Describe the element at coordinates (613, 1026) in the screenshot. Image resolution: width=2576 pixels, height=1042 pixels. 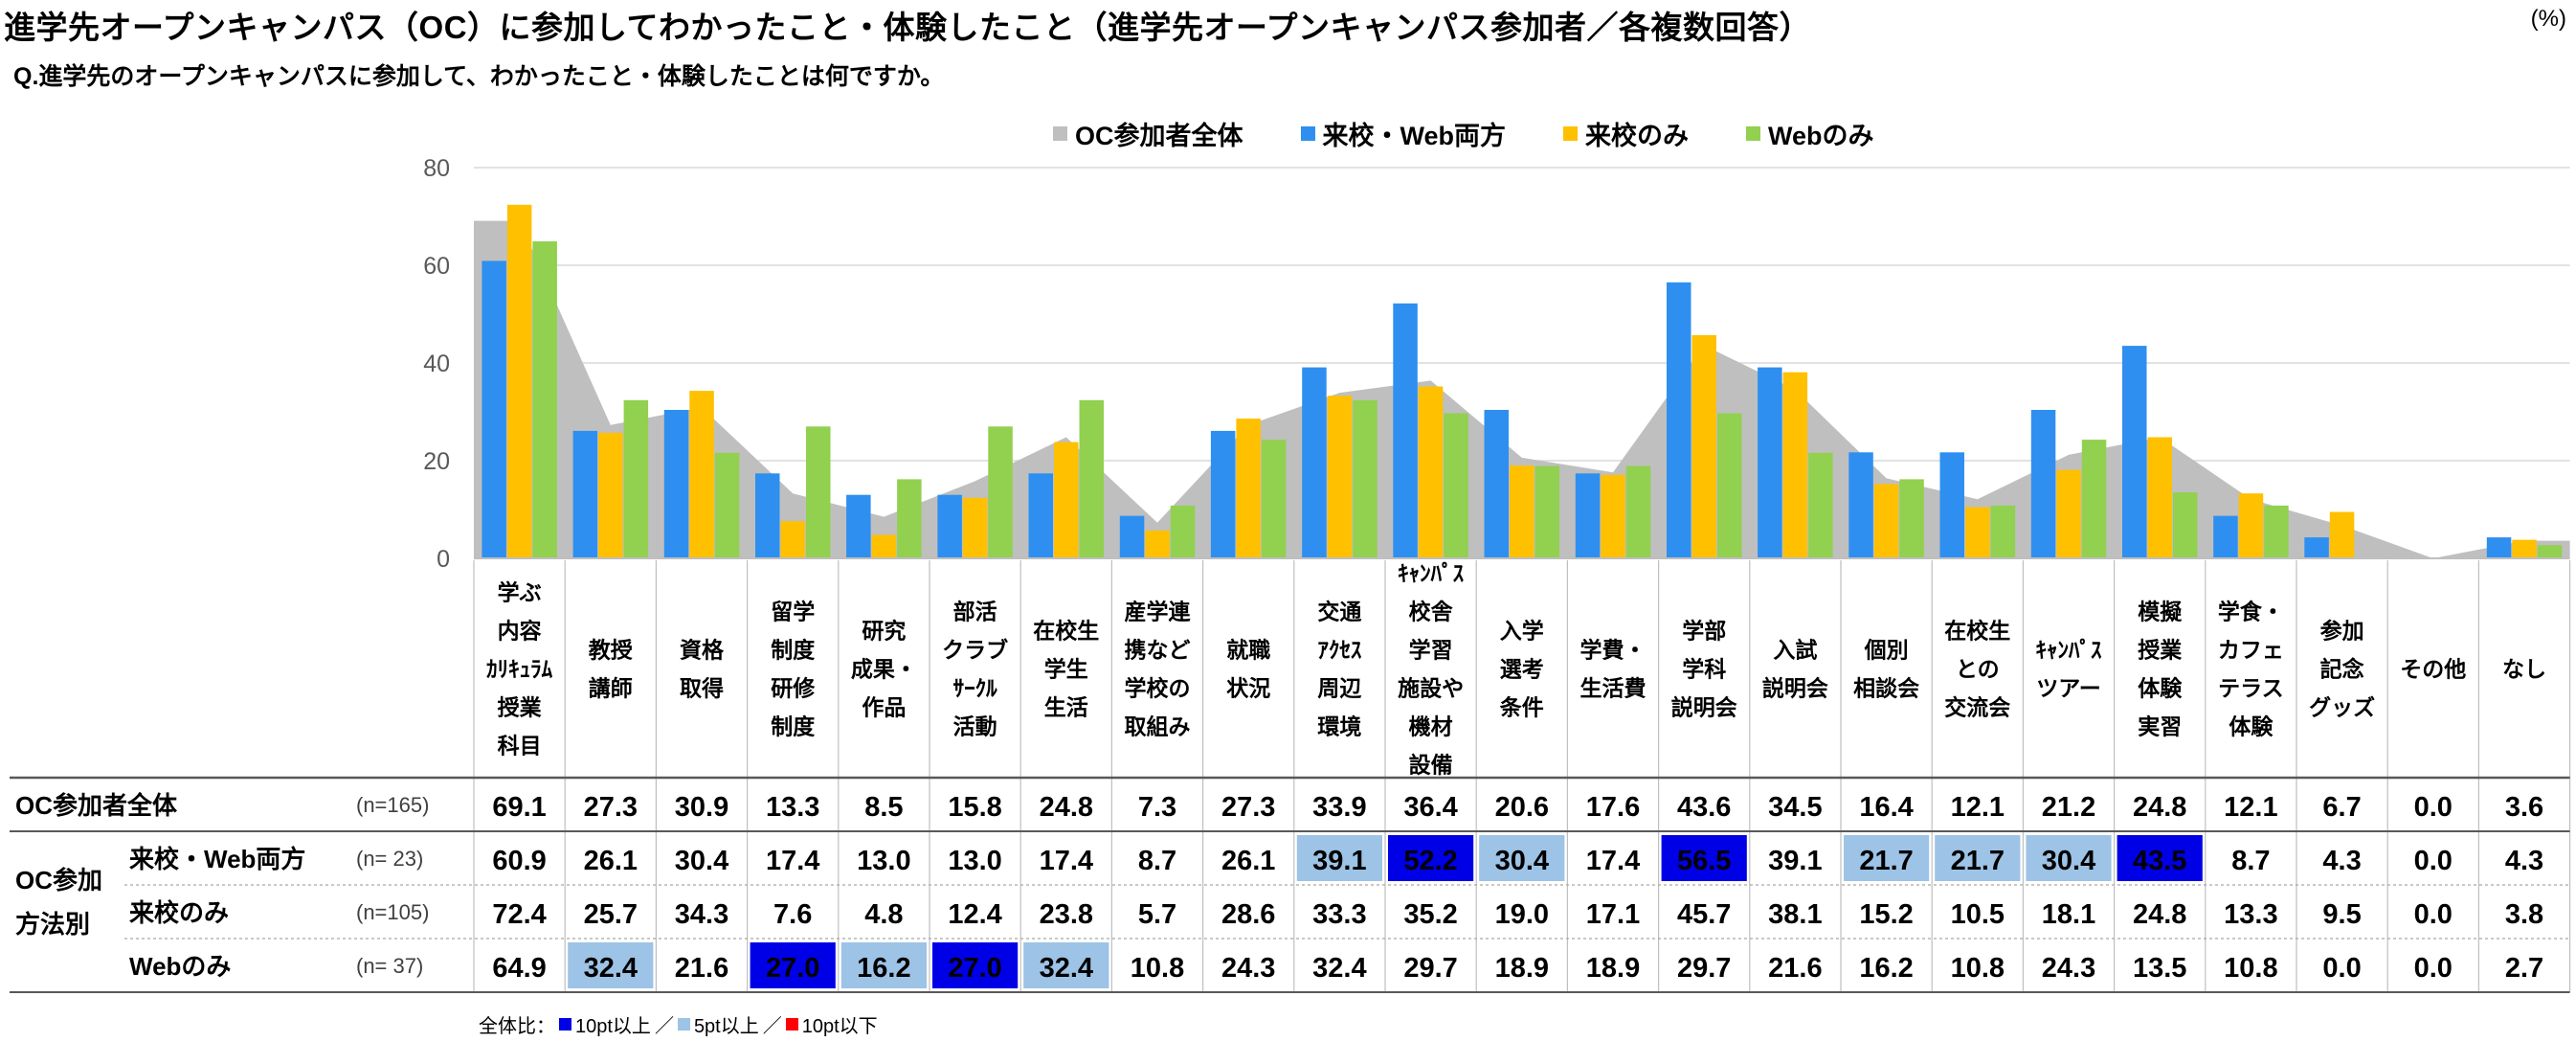
I see `footnote-label-hi10: 10pt以上` at that location.